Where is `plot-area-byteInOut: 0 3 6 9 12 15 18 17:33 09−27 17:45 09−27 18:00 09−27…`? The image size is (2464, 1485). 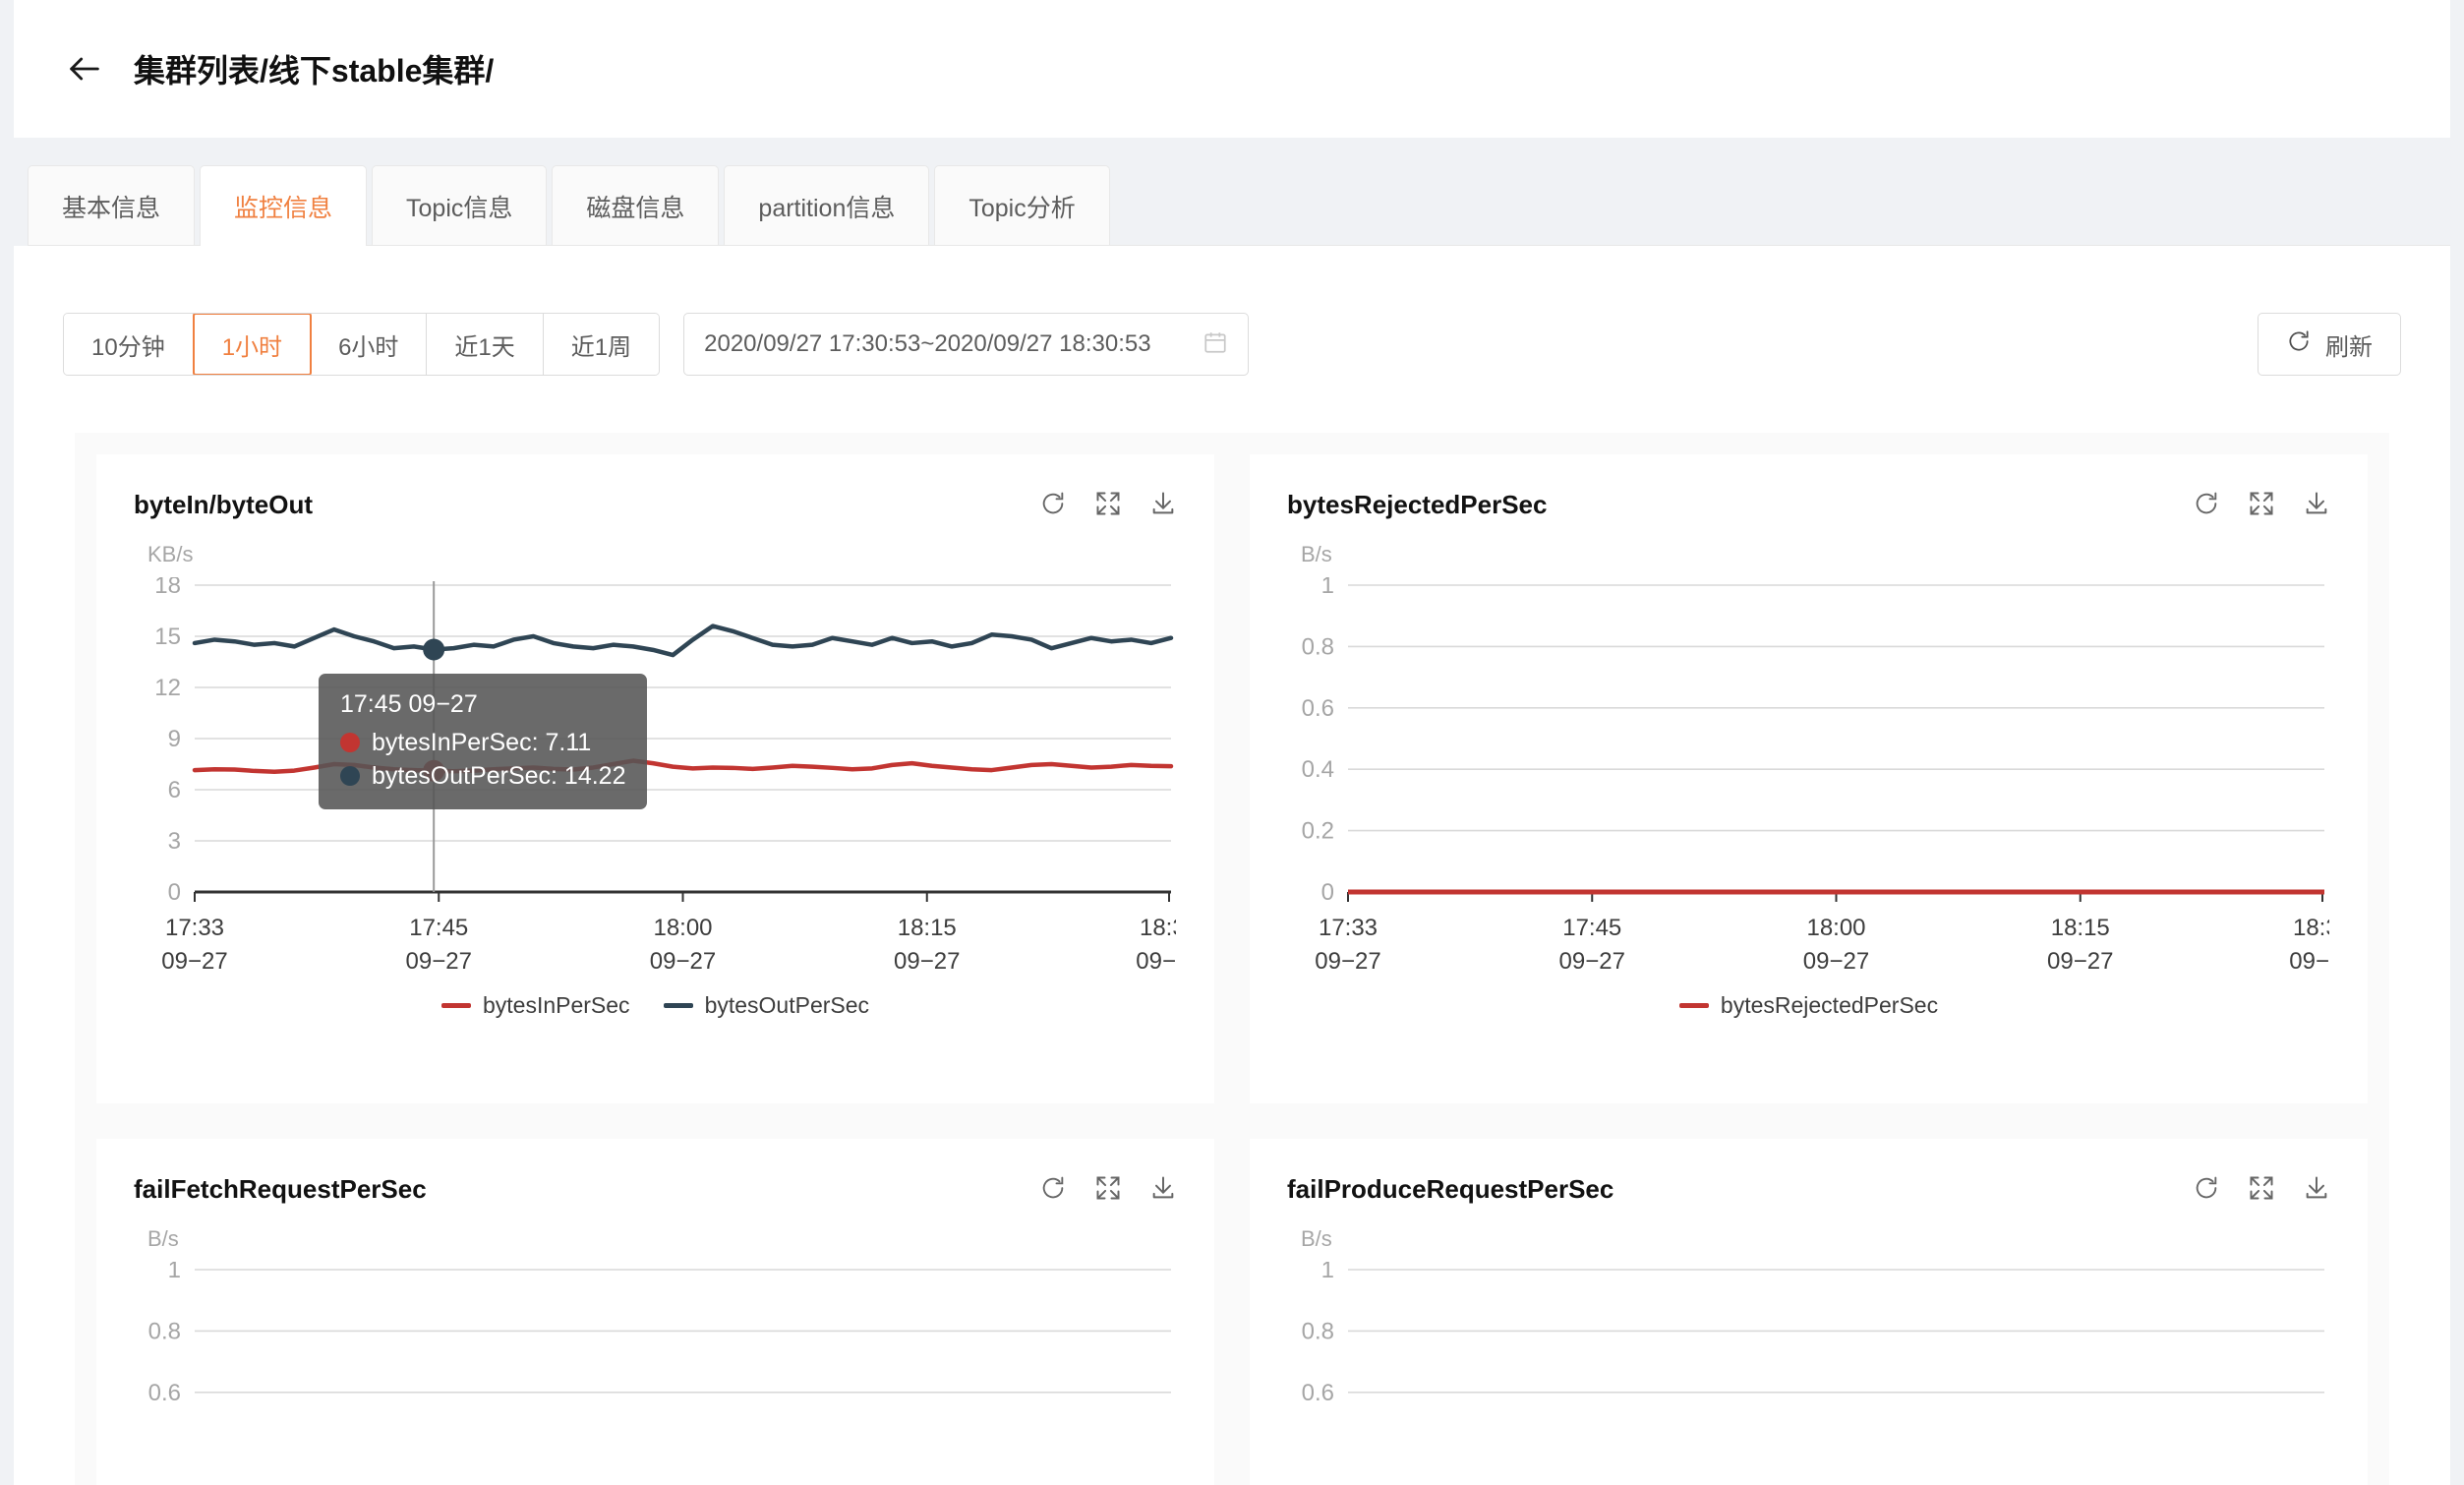 plot-area-byteInOut: 0 3 6 9 12 15 18 17:33 09−27 17:45 09−27 18:00 09−27… is located at coordinates (655, 774).